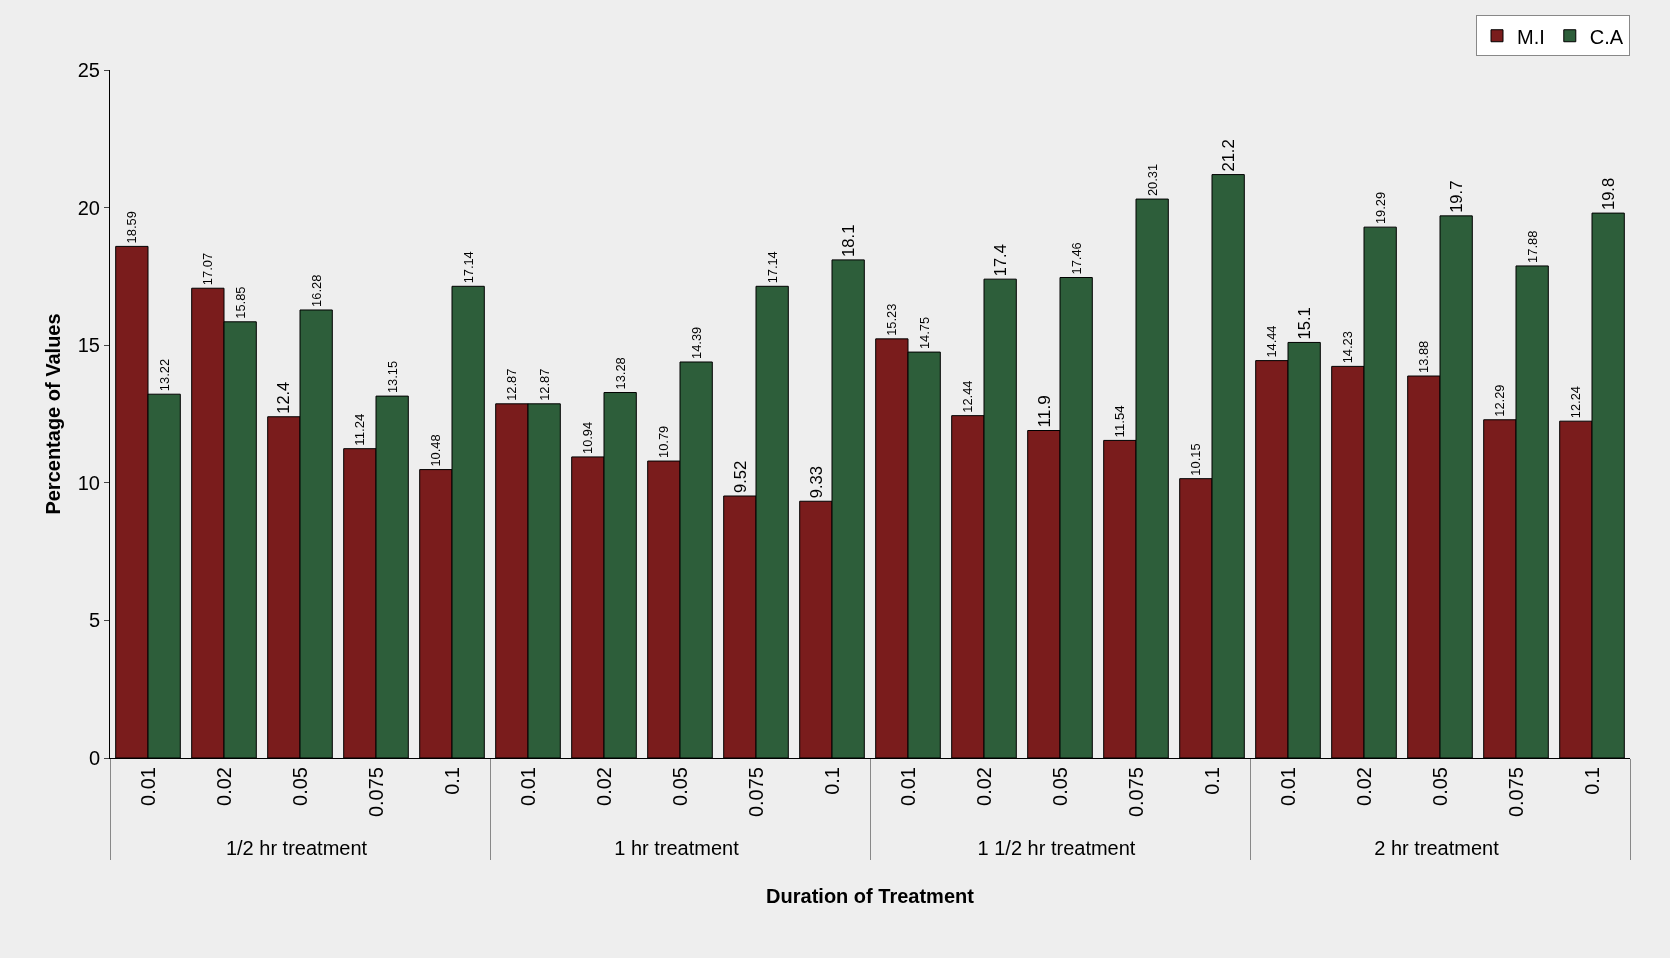 The image size is (1670, 958). What do you see at coordinates (1456, 196) in the screenshot?
I see `data-label: 19.7` at bounding box center [1456, 196].